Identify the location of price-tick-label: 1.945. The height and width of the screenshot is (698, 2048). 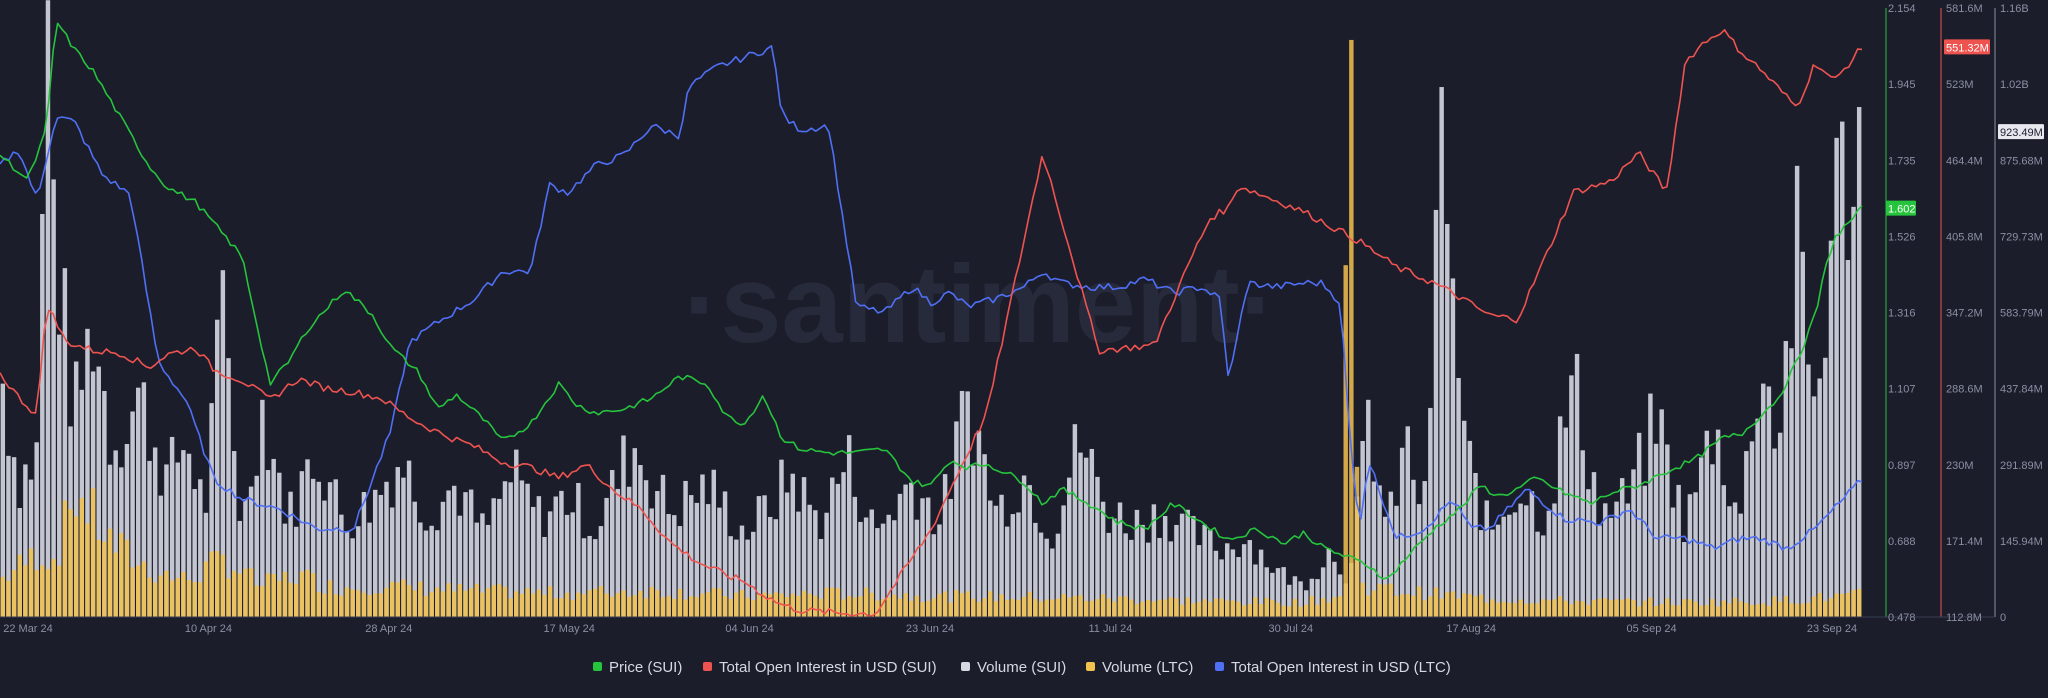
(1902, 85).